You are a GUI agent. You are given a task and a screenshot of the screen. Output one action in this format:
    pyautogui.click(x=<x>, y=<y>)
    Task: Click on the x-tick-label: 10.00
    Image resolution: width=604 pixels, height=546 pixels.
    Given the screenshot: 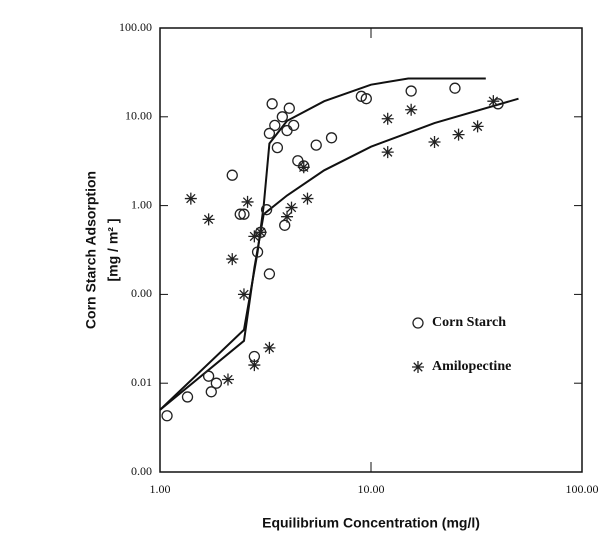 What is the action you would take?
    pyautogui.click(x=371, y=489)
    